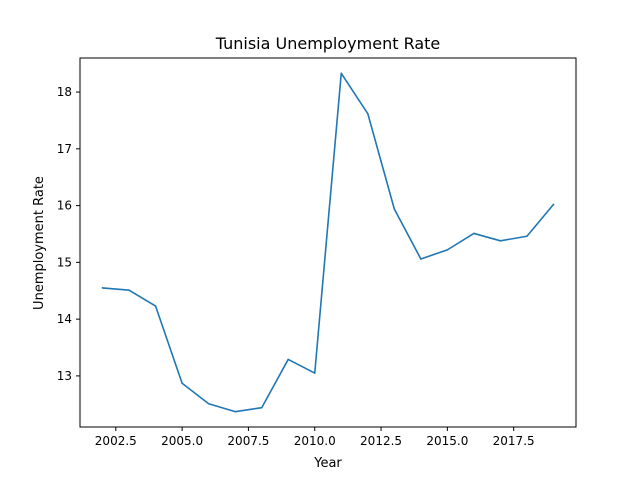 This screenshot has width=640, height=480. Describe the element at coordinates (248, 441) in the screenshot. I see `x-tick-label: 2007.5` at that location.